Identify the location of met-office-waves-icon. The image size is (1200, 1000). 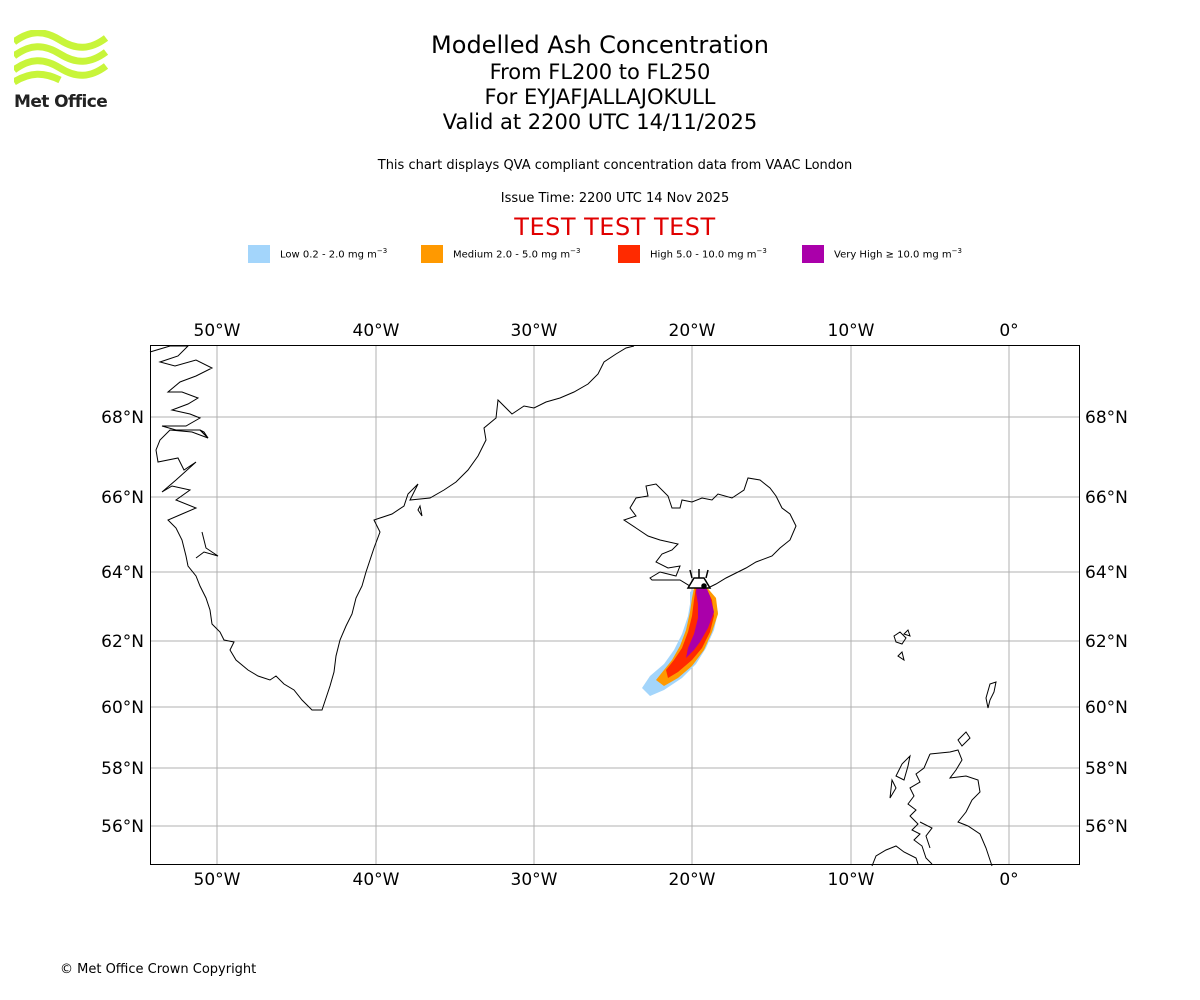
(60, 57).